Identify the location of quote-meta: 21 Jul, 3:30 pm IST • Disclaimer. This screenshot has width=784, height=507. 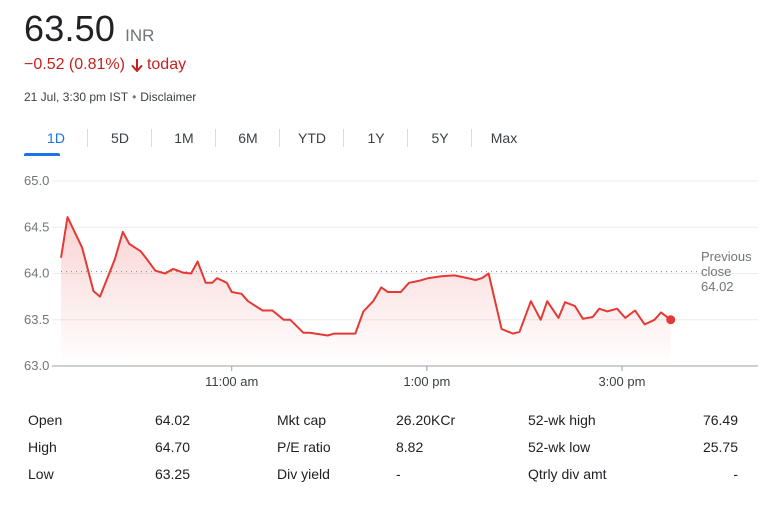
(110, 97).